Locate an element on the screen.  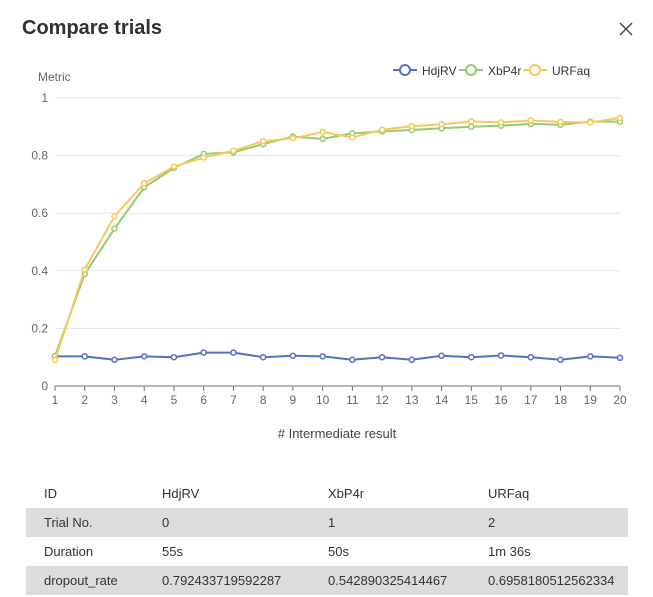
x-tick-label: 18 is located at coordinates (561, 400).